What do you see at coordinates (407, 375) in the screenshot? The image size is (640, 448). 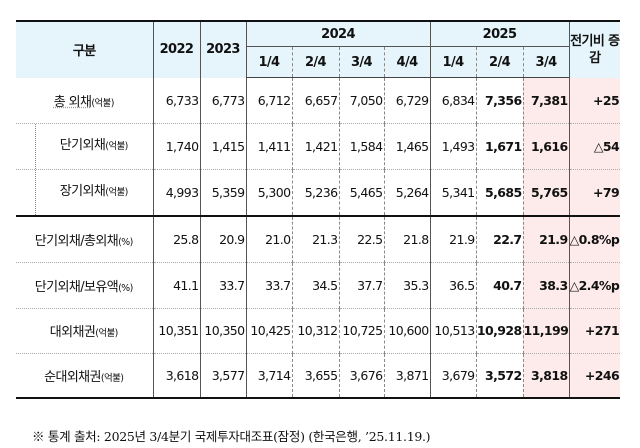 I see `value-cell: 3,871` at bounding box center [407, 375].